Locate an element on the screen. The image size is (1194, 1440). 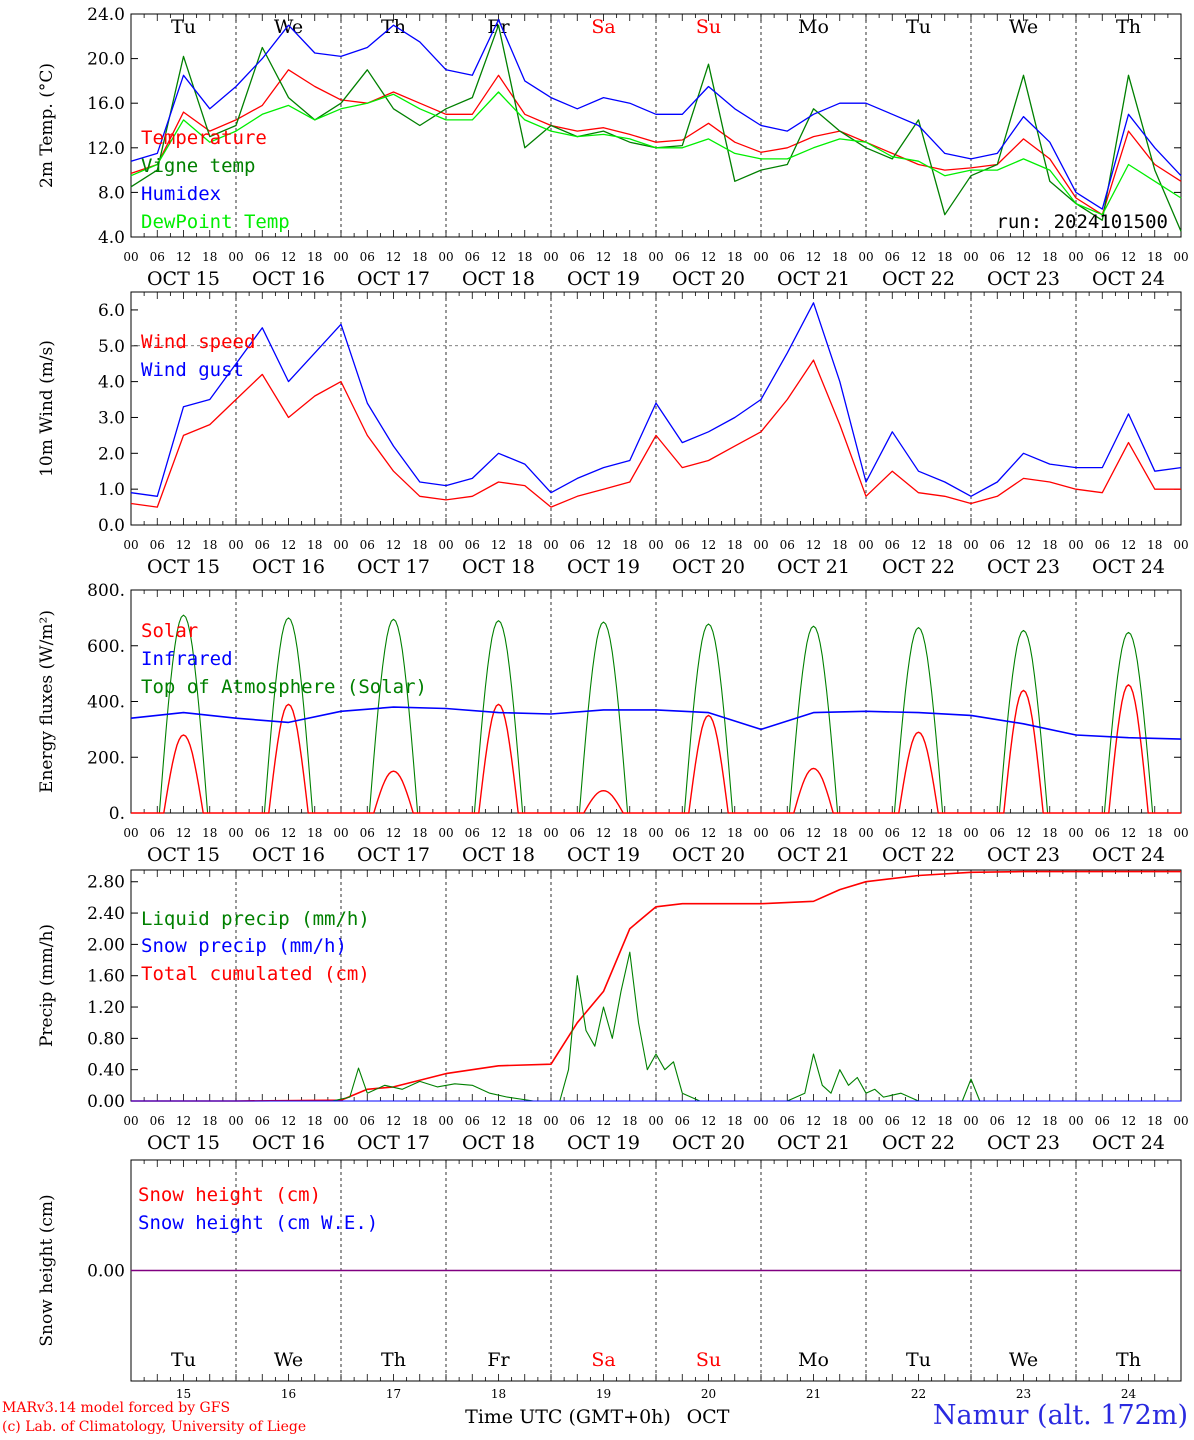
legend-entry: Humidex is located at coordinates (181, 194).